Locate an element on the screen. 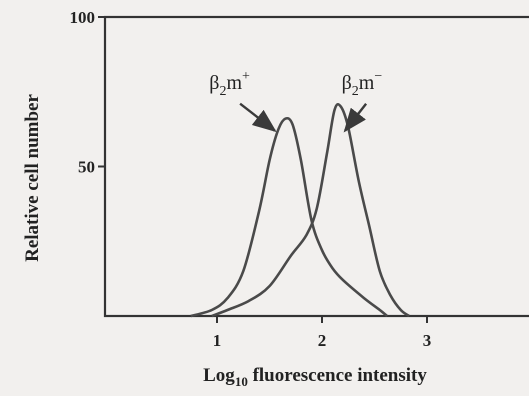  x-axis-title-sub: 10 is located at coordinates (241, 381).